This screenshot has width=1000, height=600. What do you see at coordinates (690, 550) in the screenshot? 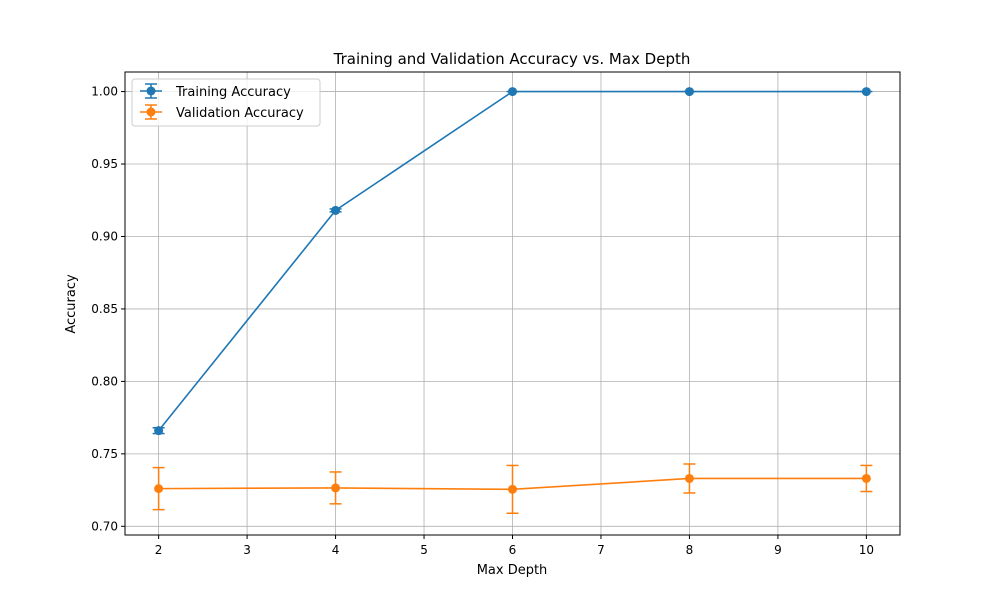
I see `x-tick-label: 8` at bounding box center [690, 550].